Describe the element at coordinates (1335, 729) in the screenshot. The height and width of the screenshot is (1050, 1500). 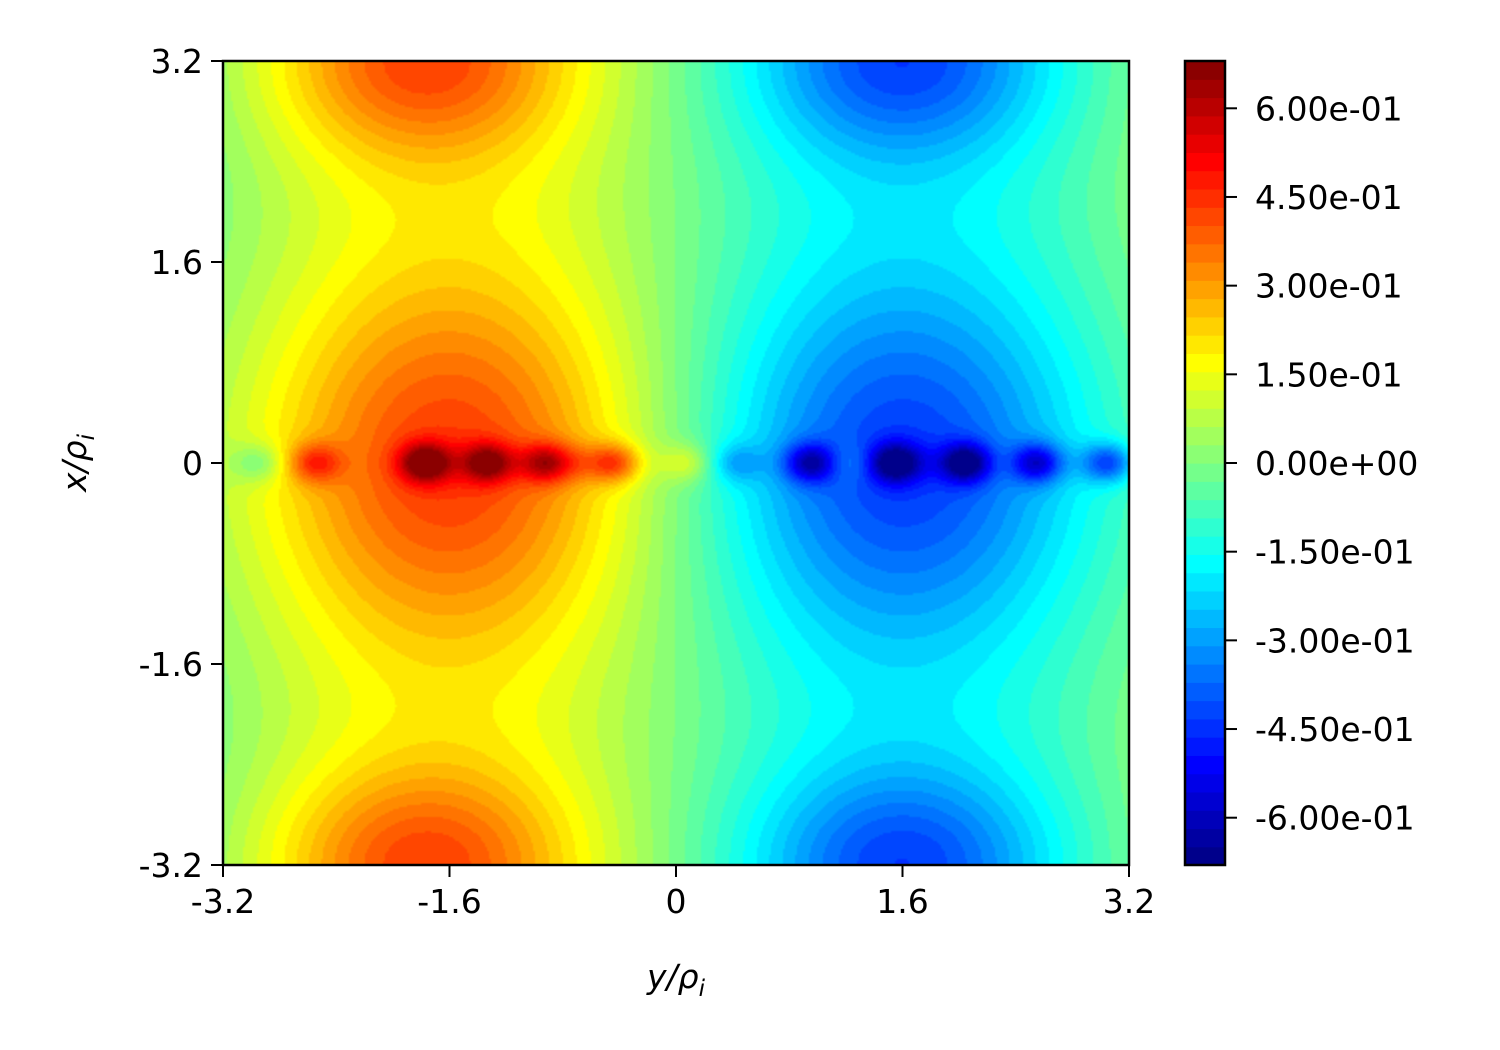
I see `colorbar-tick-label: -4.50e-01` at that location.